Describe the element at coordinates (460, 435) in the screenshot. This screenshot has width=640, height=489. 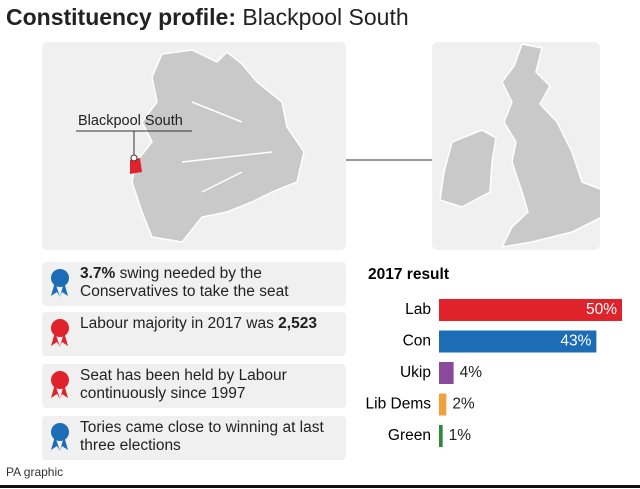
I see `value-label: 1%` at that location.